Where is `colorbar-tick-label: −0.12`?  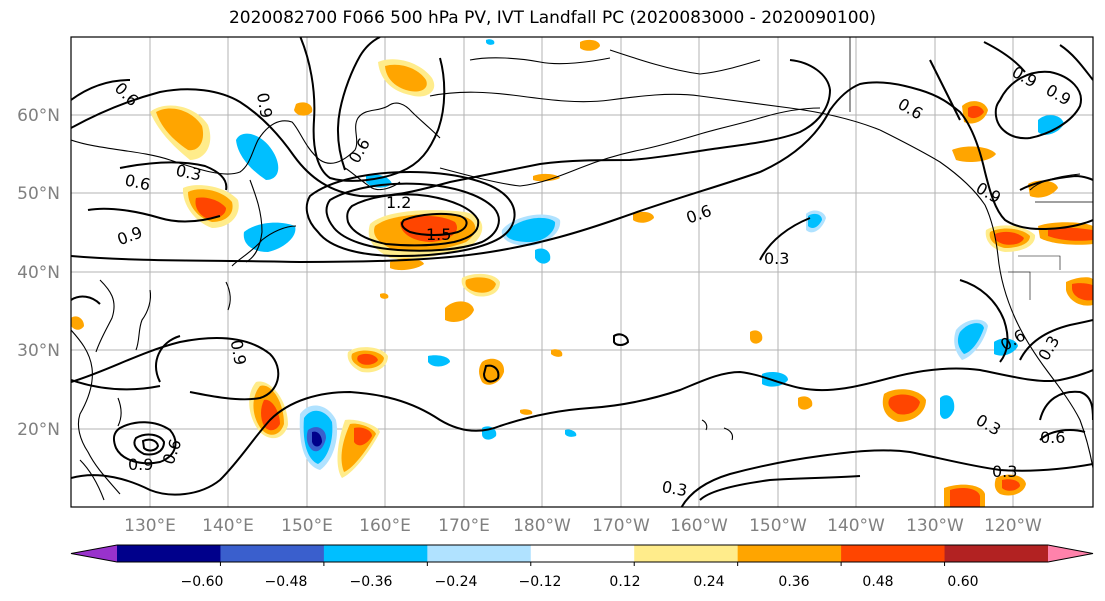 colorbar-tick-label: −0.12 is located at coordinates (540, 582).